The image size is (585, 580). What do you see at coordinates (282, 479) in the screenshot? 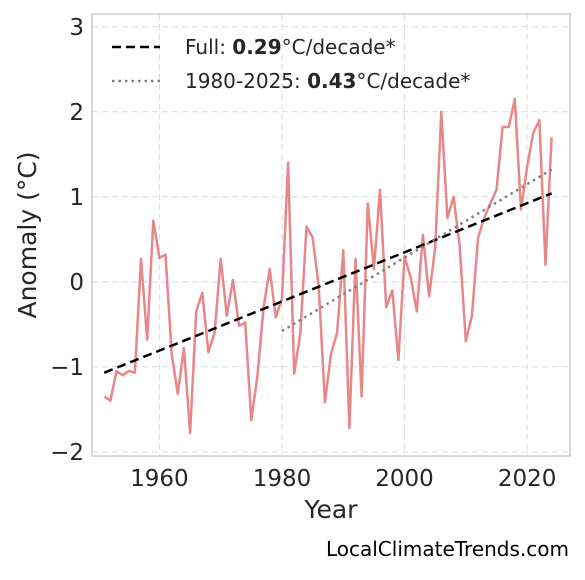
I see `x-tick-label: 1980` at bounding box center [282, 479].